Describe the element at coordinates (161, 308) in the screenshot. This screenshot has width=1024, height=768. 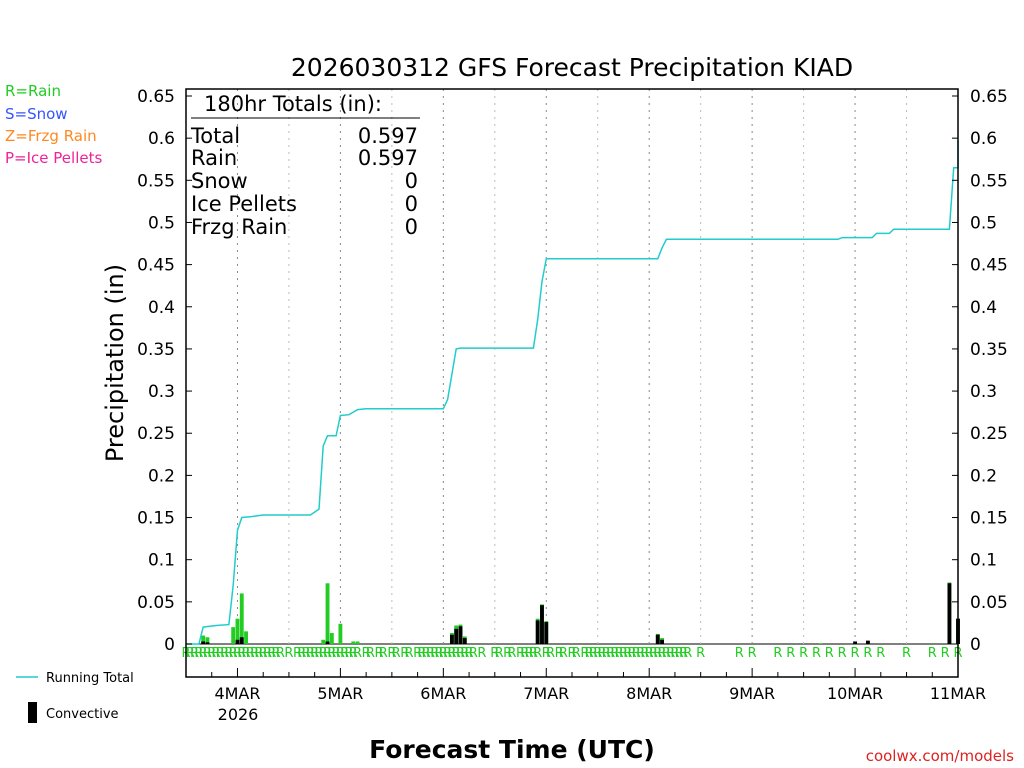
I see `y-tick-label-left: 0.4` at that location.